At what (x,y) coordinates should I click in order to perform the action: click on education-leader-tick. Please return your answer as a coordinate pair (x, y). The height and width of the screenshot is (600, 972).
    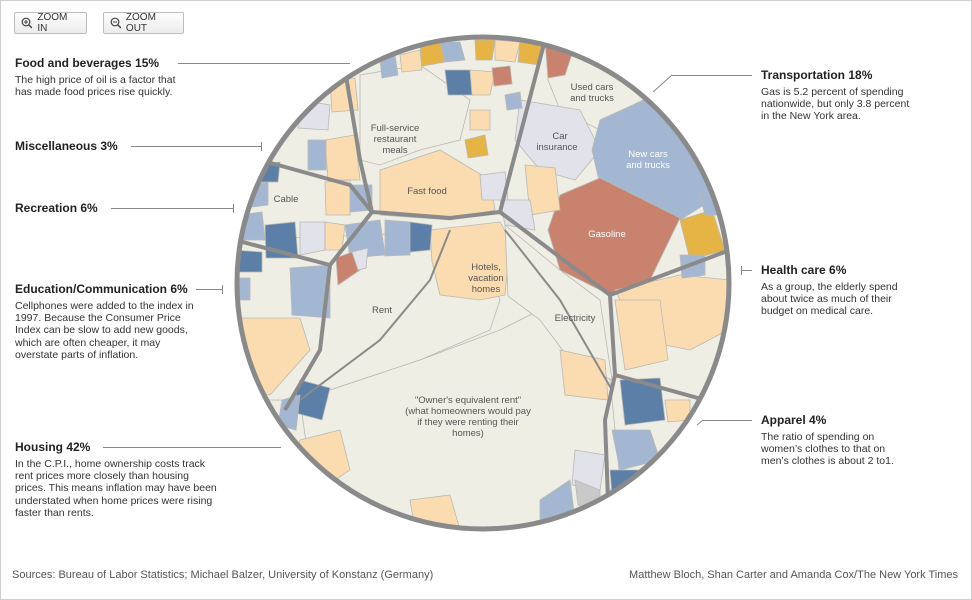
    Looking at the image, I should click on (222, 289).